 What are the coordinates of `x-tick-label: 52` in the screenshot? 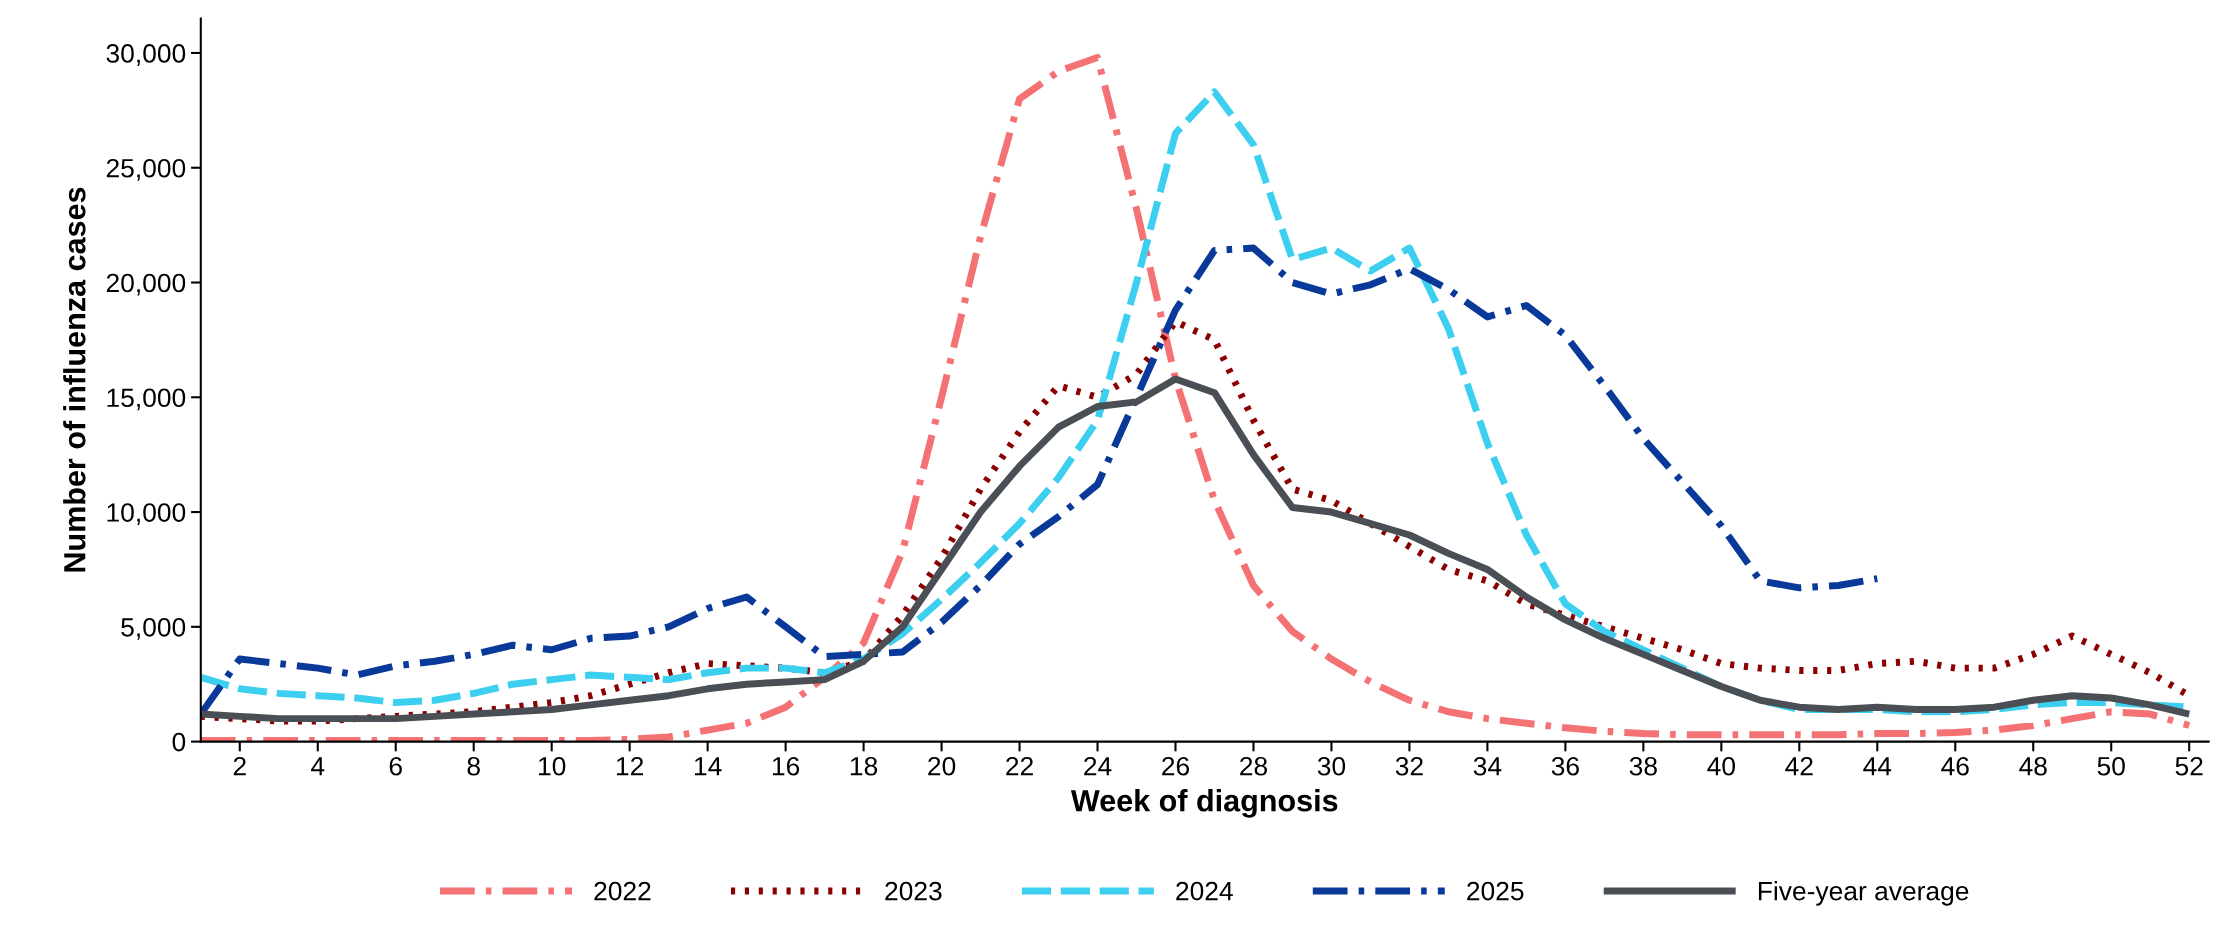 It's located at (2189, 766).